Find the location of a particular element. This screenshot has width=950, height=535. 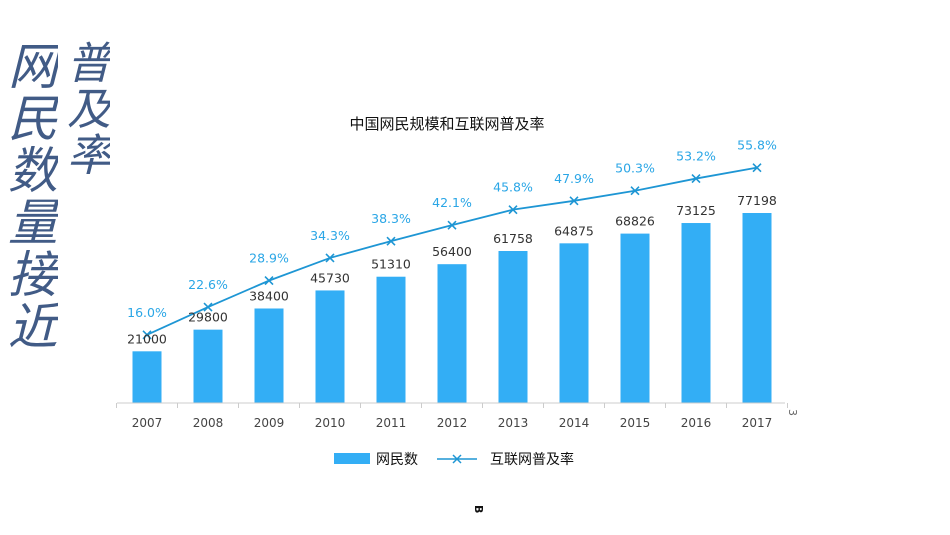

bar-2011 is located at coordinates (391, 339).